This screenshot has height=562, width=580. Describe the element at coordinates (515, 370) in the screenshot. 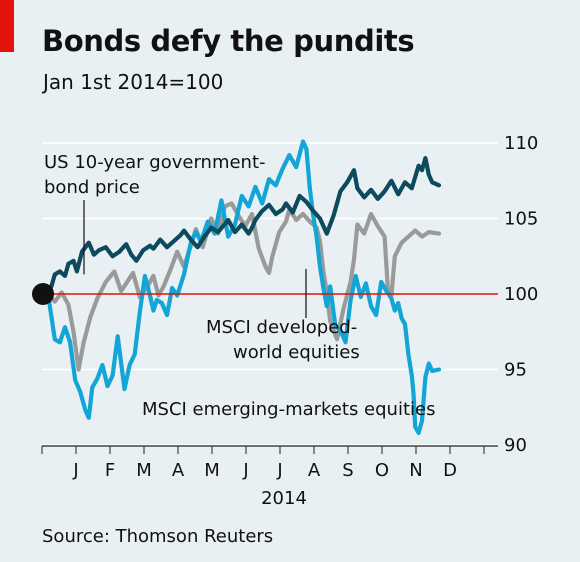

I see `y-tick-label-95: 95` at that location.